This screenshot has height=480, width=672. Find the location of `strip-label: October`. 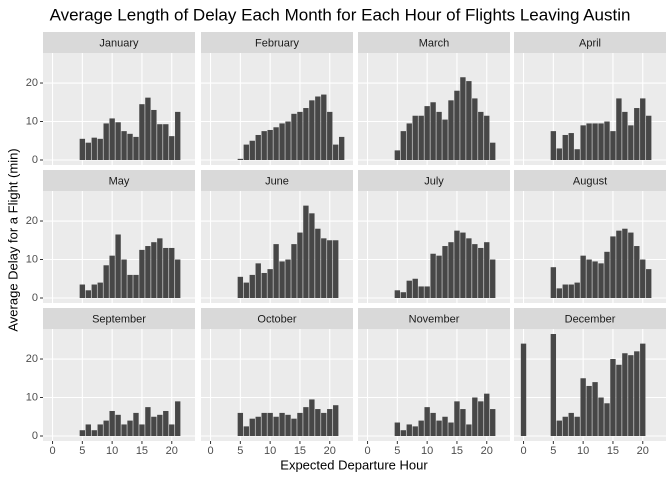

strip-label: October is located at coordinates (276, 319).